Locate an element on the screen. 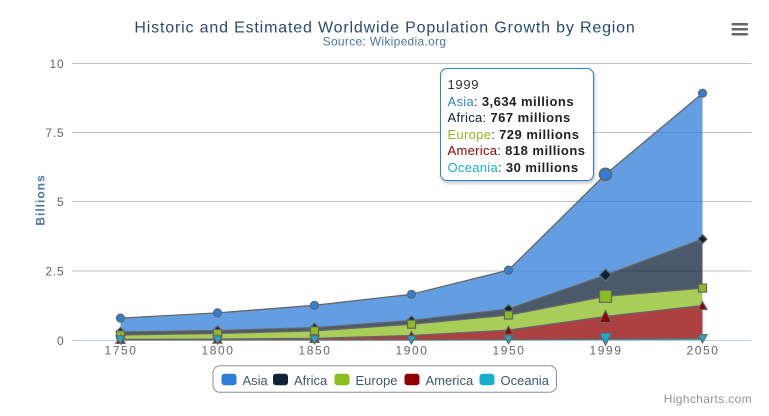 The image size is (769, 416). svg-text: Oceania is located at coordinates (525, 380).